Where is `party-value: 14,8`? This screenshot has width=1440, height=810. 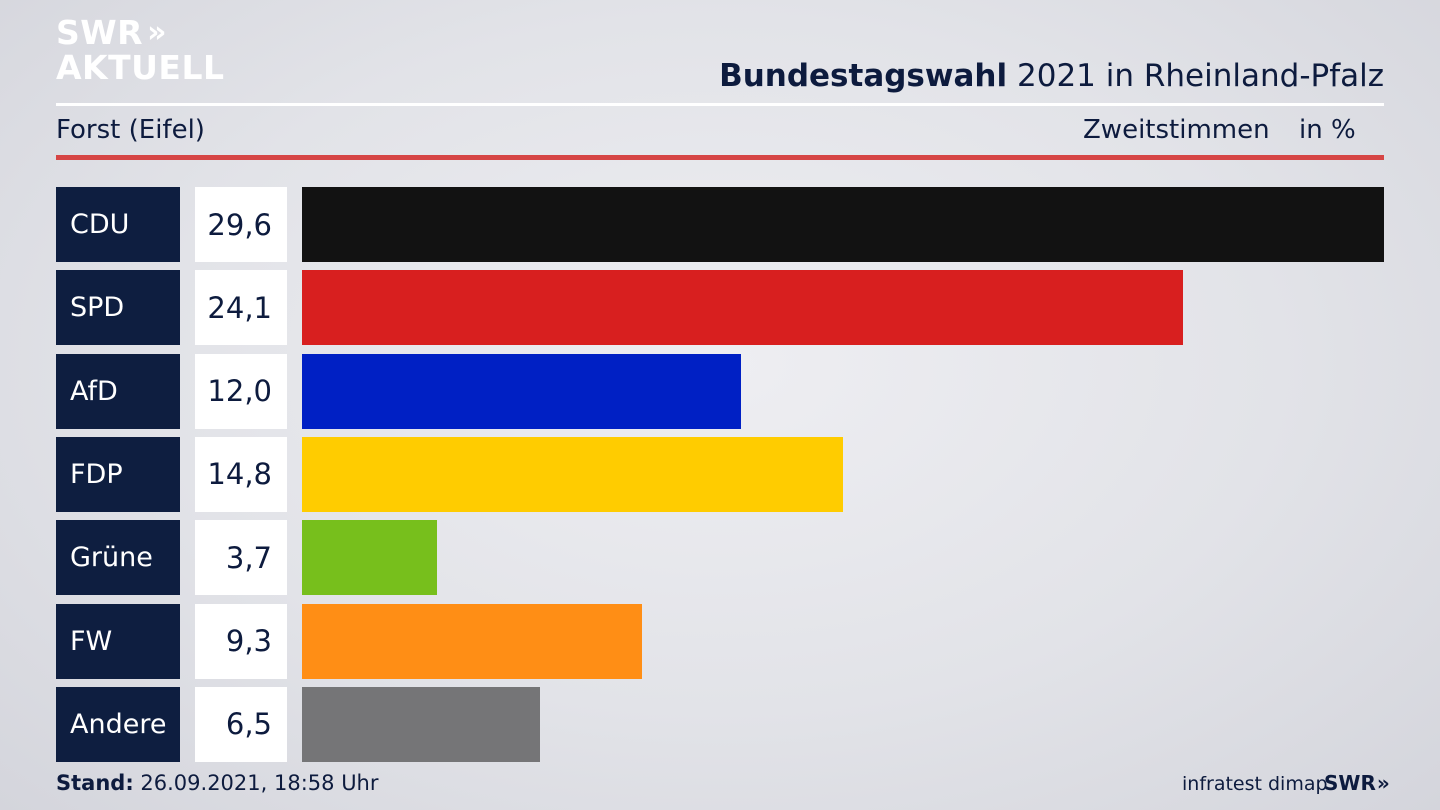
party-value: 14,8 is located at coordinates (241, 474).